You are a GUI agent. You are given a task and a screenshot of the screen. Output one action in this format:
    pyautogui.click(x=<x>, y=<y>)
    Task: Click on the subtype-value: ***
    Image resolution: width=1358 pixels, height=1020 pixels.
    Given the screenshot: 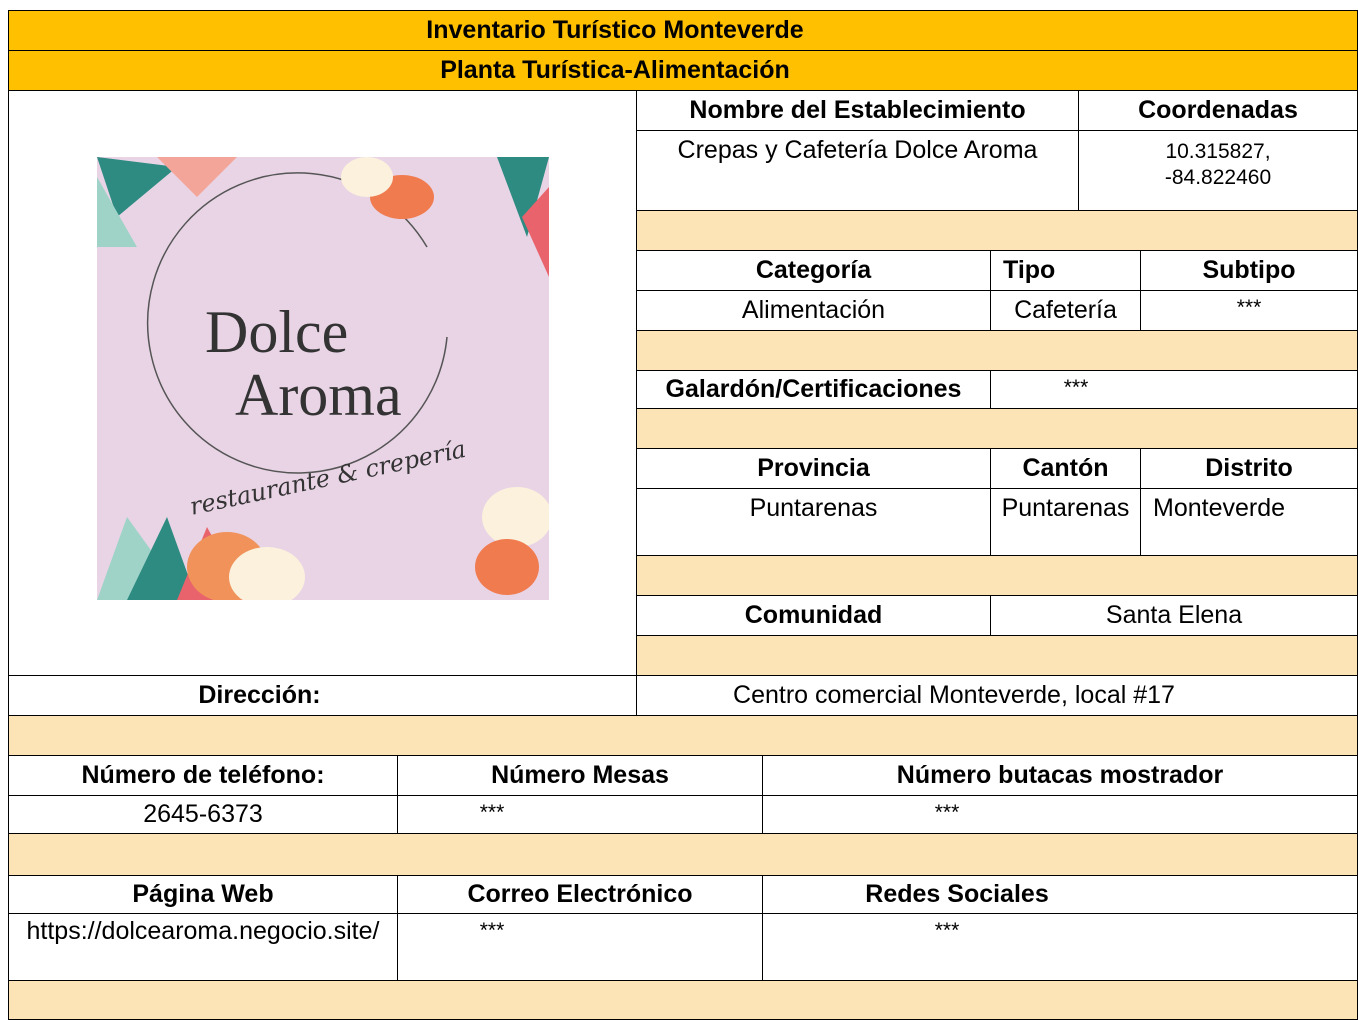 What is the action you would take?
    pyautogui.click(x=1249, y=310)
    